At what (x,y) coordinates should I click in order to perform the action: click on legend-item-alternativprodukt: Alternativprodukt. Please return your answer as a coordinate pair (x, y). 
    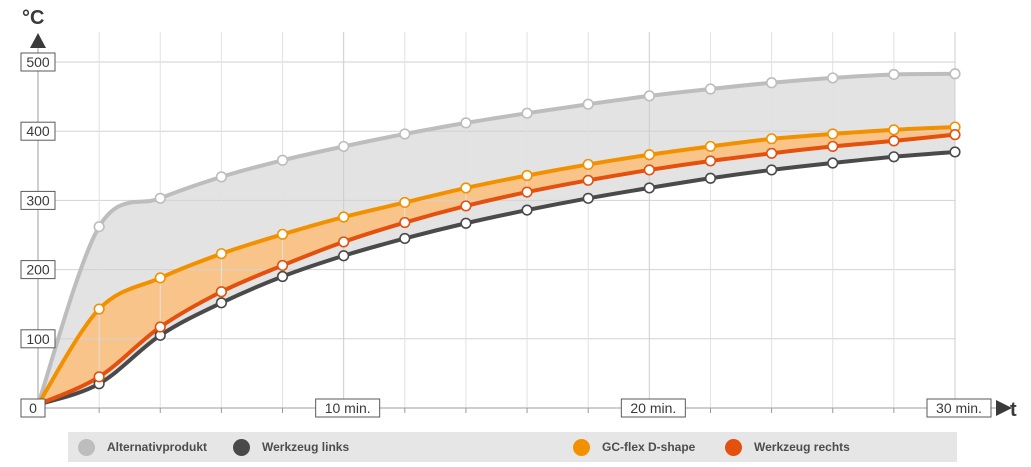
    Looking at the image, I should click on (142, 447).